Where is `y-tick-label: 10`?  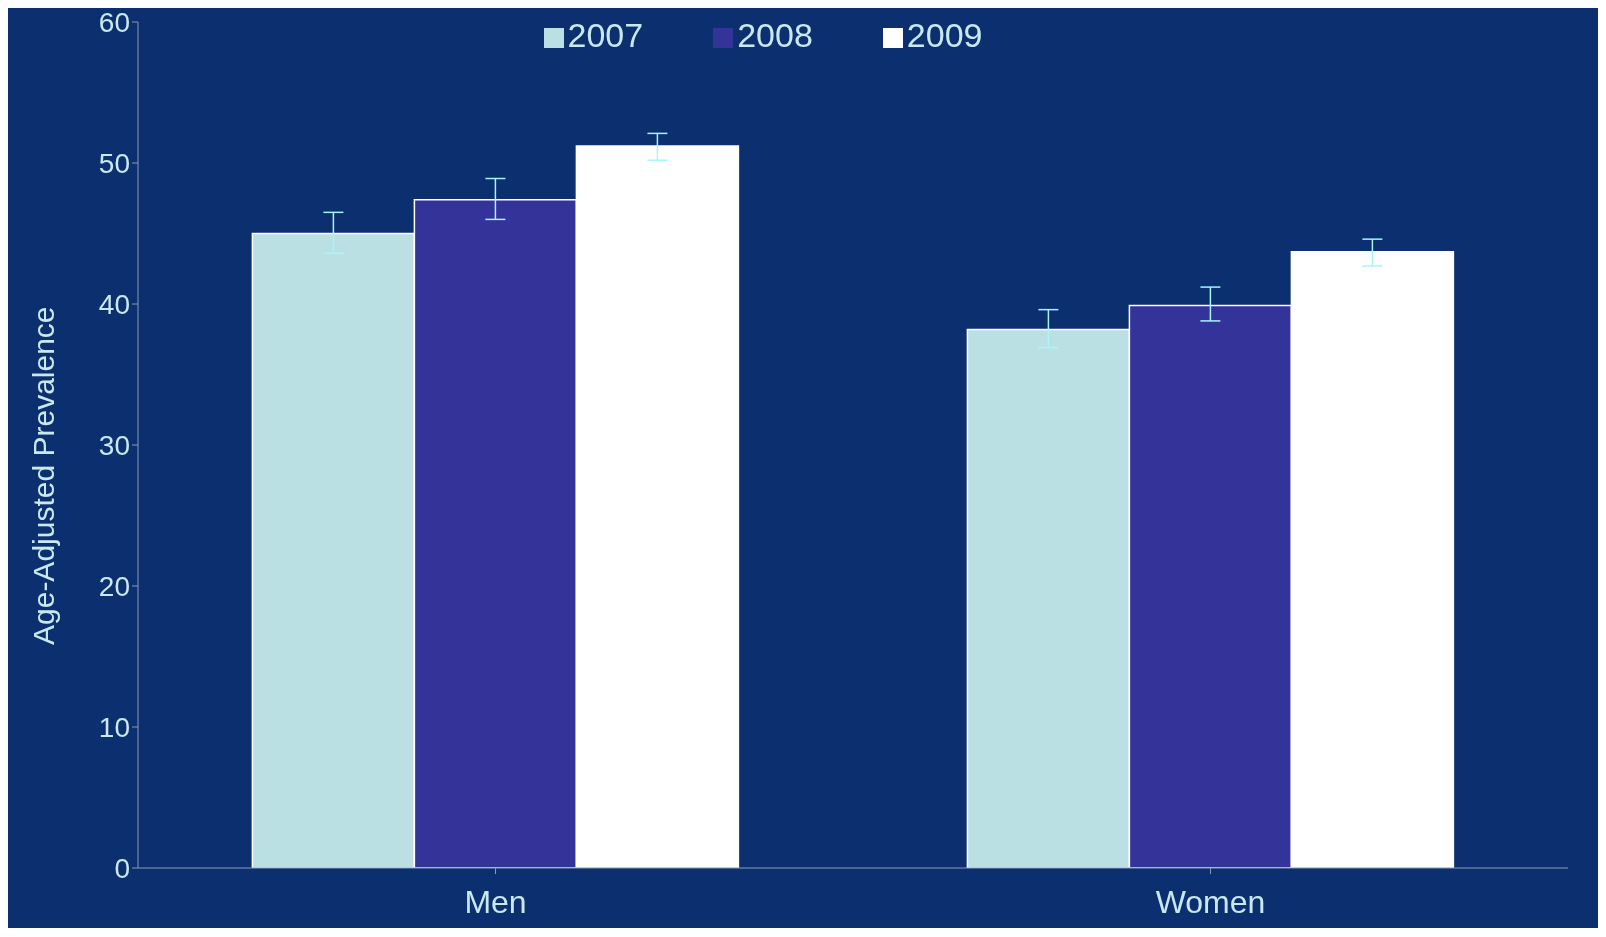
y-tick-label: 10 is located at coordinates (114, 727).